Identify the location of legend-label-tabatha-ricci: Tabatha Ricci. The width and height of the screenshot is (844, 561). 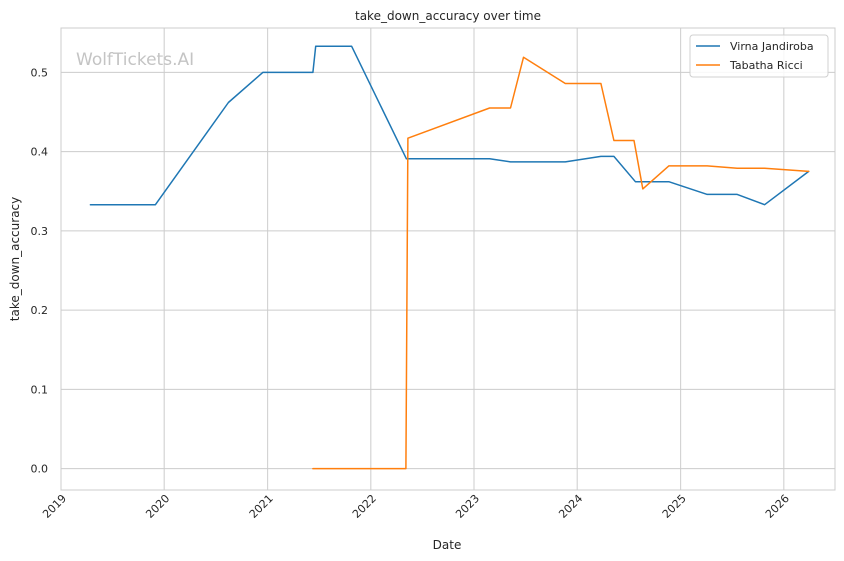
(766, 65).